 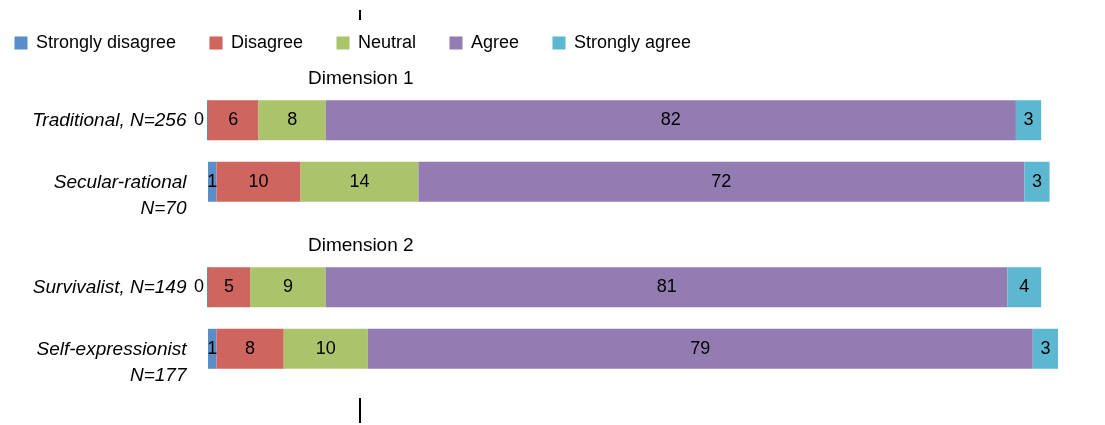 What do you see at coordinates (361, 77) in the screenshot?
I see `chart-title: Dimension 1` at bounding box center [361, 77].